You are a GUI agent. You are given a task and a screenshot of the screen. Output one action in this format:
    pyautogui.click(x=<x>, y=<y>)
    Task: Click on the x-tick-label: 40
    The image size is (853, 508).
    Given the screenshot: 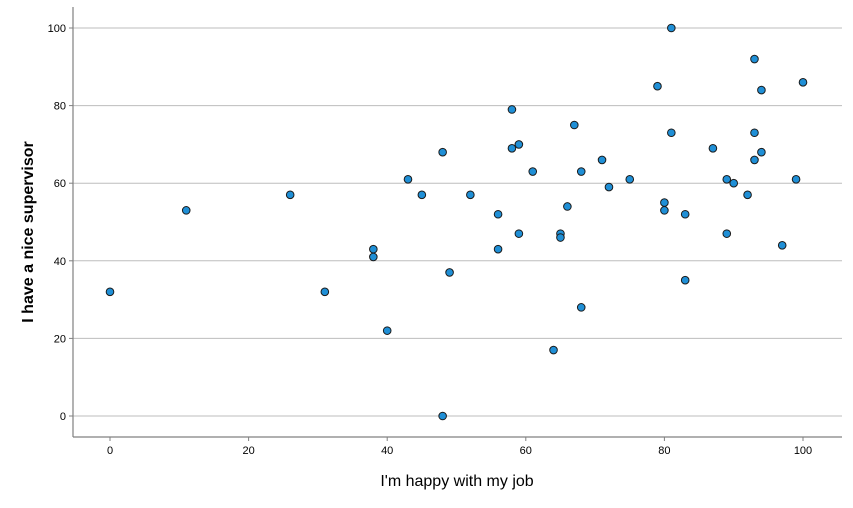 What is the action you would take?
    pyautogui.click(x=387, y=451)
    